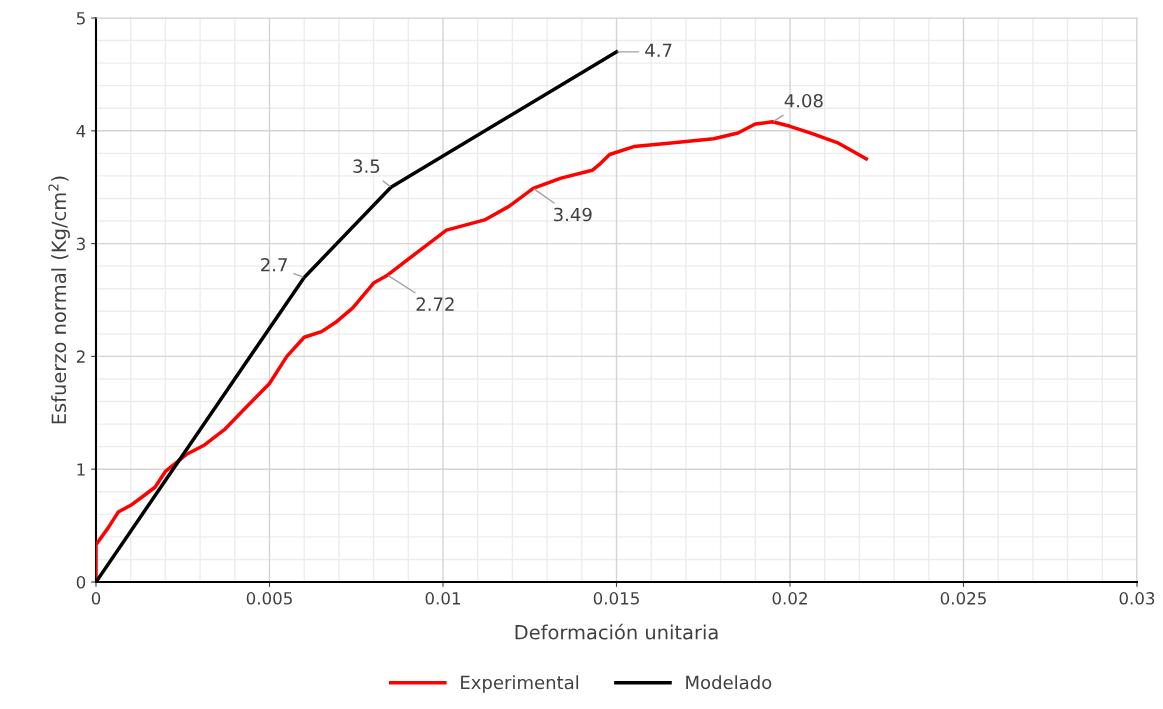  Describe the element at coordinates (803, 100) in the screenshot. I see `annotation: 4.08` at that location.